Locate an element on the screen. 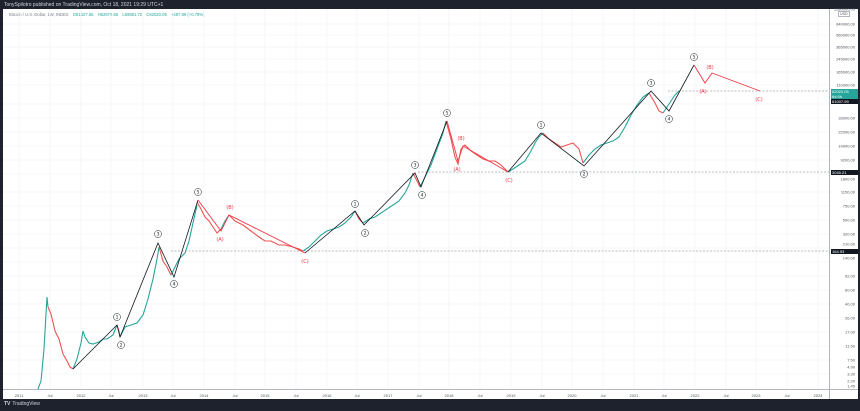  close-value: C62020.05 is located at coordinates (156, 14).